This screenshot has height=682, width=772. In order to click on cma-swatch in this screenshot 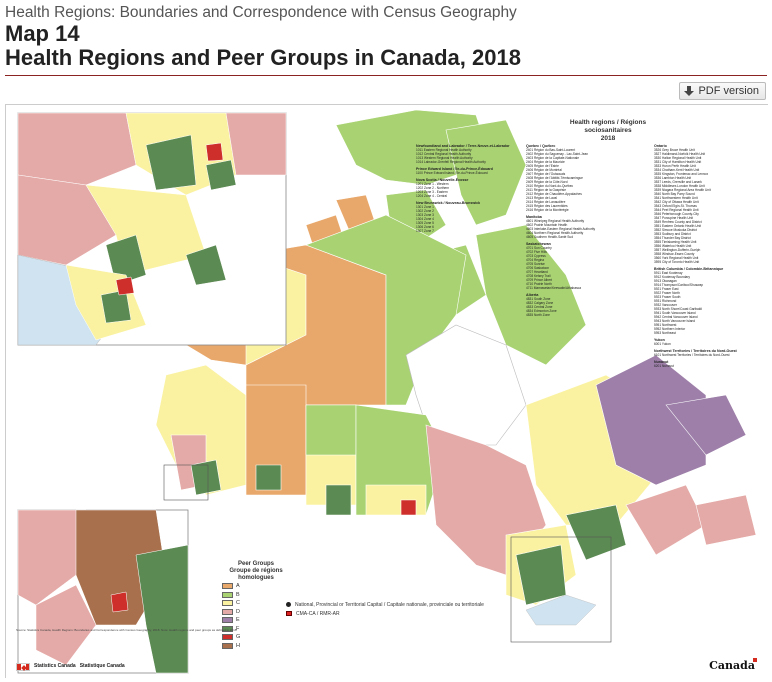, I will do `click(289, 613)`.